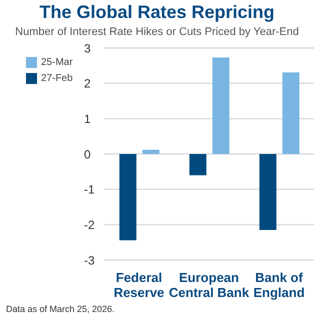  Describe the element at coordinates (87, 119) in the screenshot. I see `y-tick-label: 1` at that location.